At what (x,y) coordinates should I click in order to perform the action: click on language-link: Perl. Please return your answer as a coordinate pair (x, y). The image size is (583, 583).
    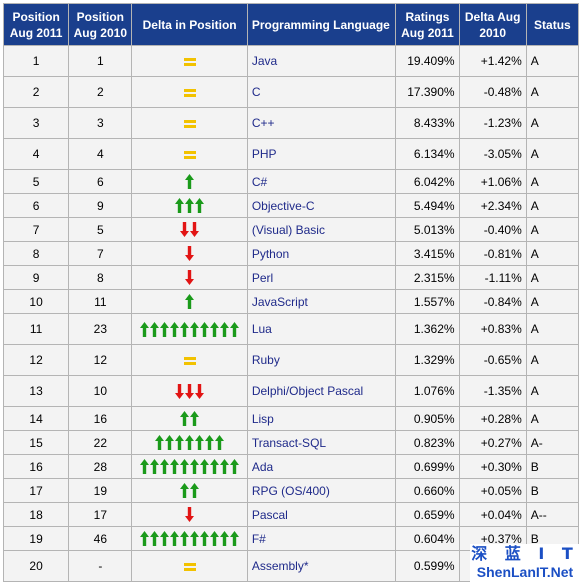
    Looking at the image, I should click on (321, 277).